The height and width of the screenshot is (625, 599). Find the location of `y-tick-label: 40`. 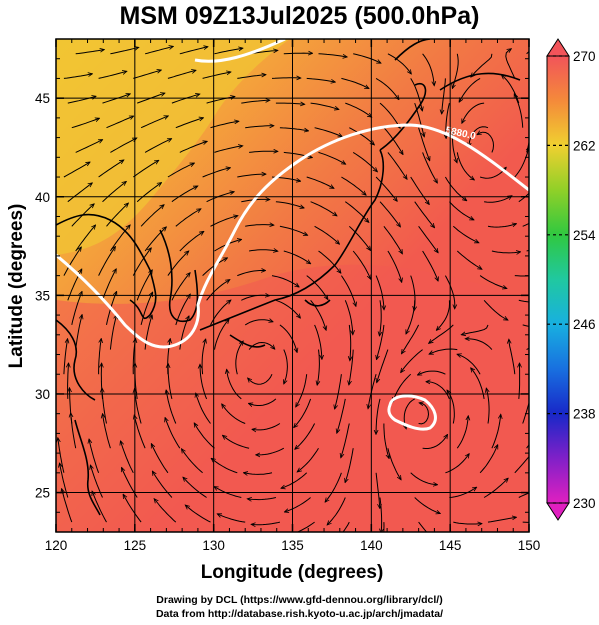

y-tick-label: 40 is located at coordinates (42, 197).